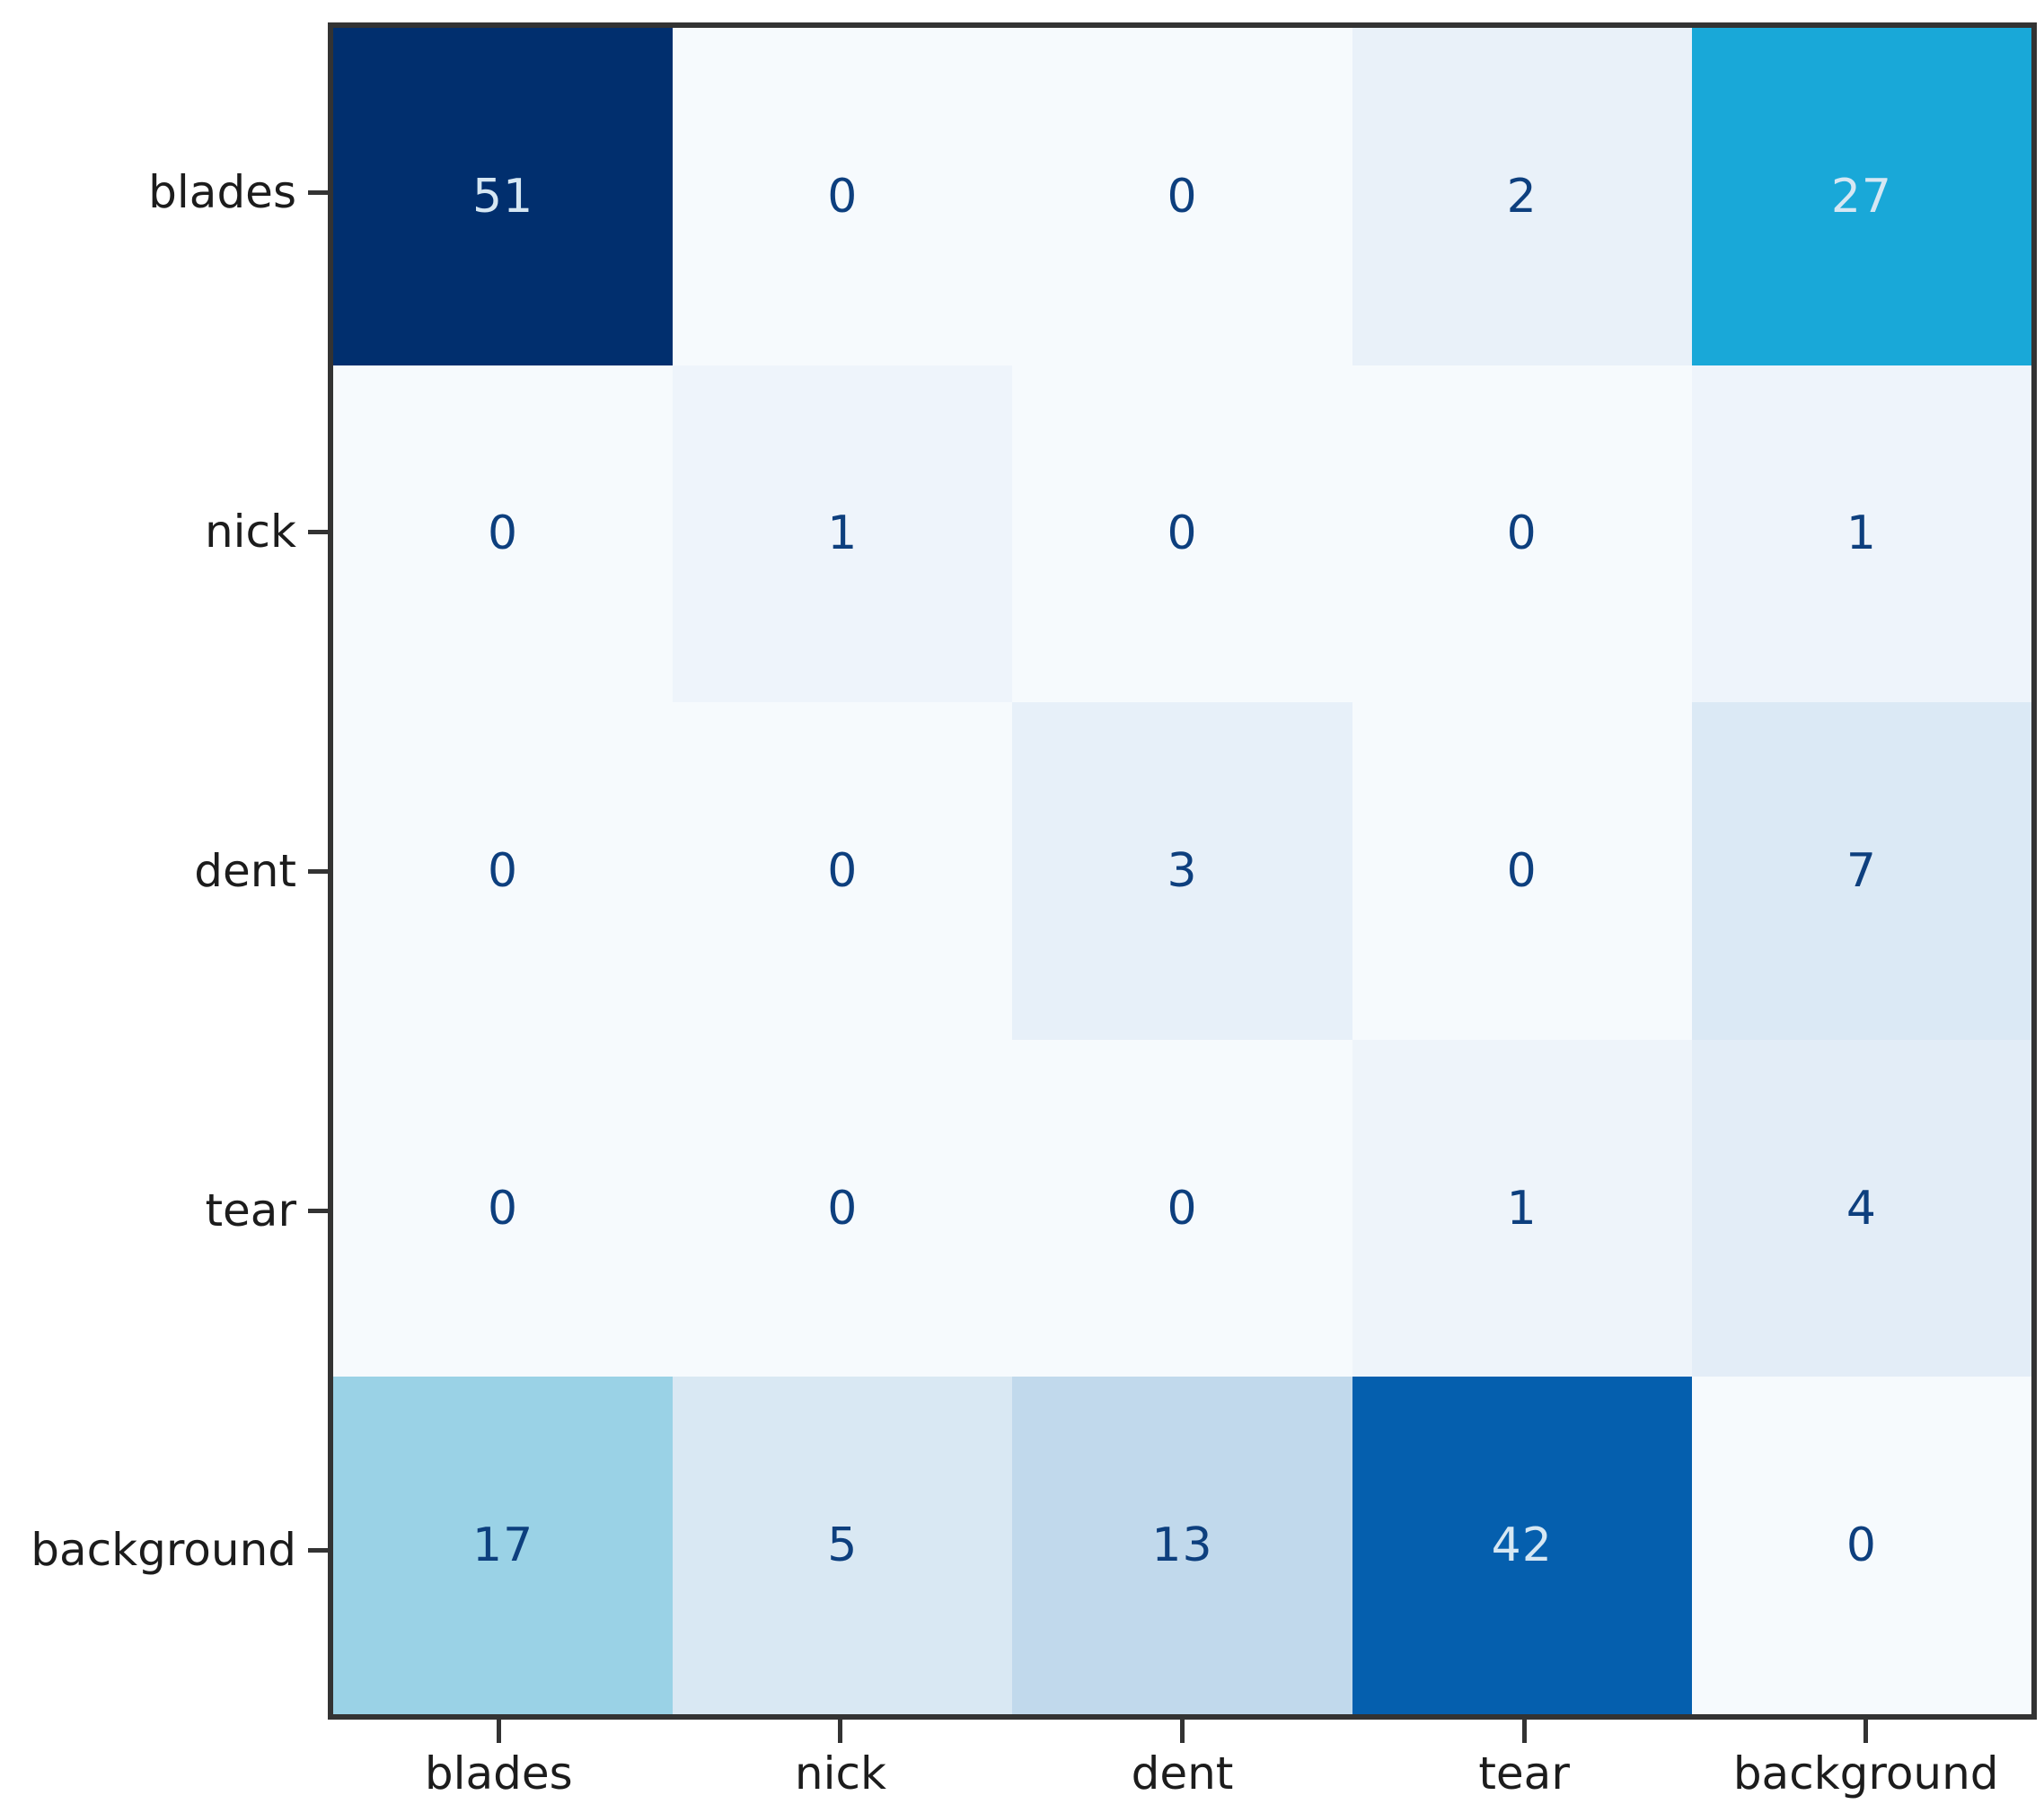  Describe the element at coordinates (843, 1546) in the screenshot. I see `matrix-cell-background-nick: 5` at that location.